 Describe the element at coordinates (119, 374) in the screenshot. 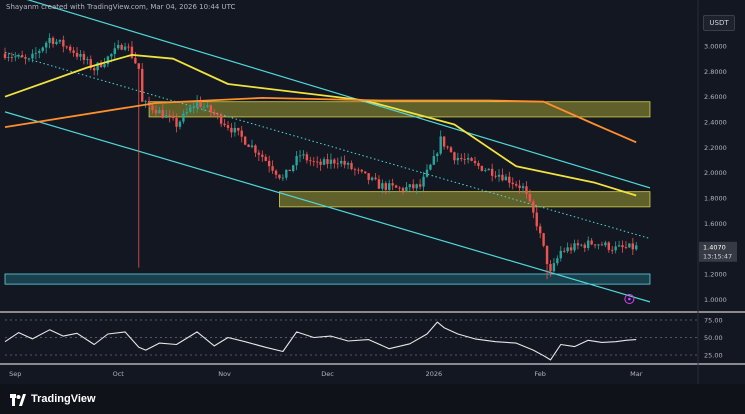

I see `time-tick-label: Oct` at that location.